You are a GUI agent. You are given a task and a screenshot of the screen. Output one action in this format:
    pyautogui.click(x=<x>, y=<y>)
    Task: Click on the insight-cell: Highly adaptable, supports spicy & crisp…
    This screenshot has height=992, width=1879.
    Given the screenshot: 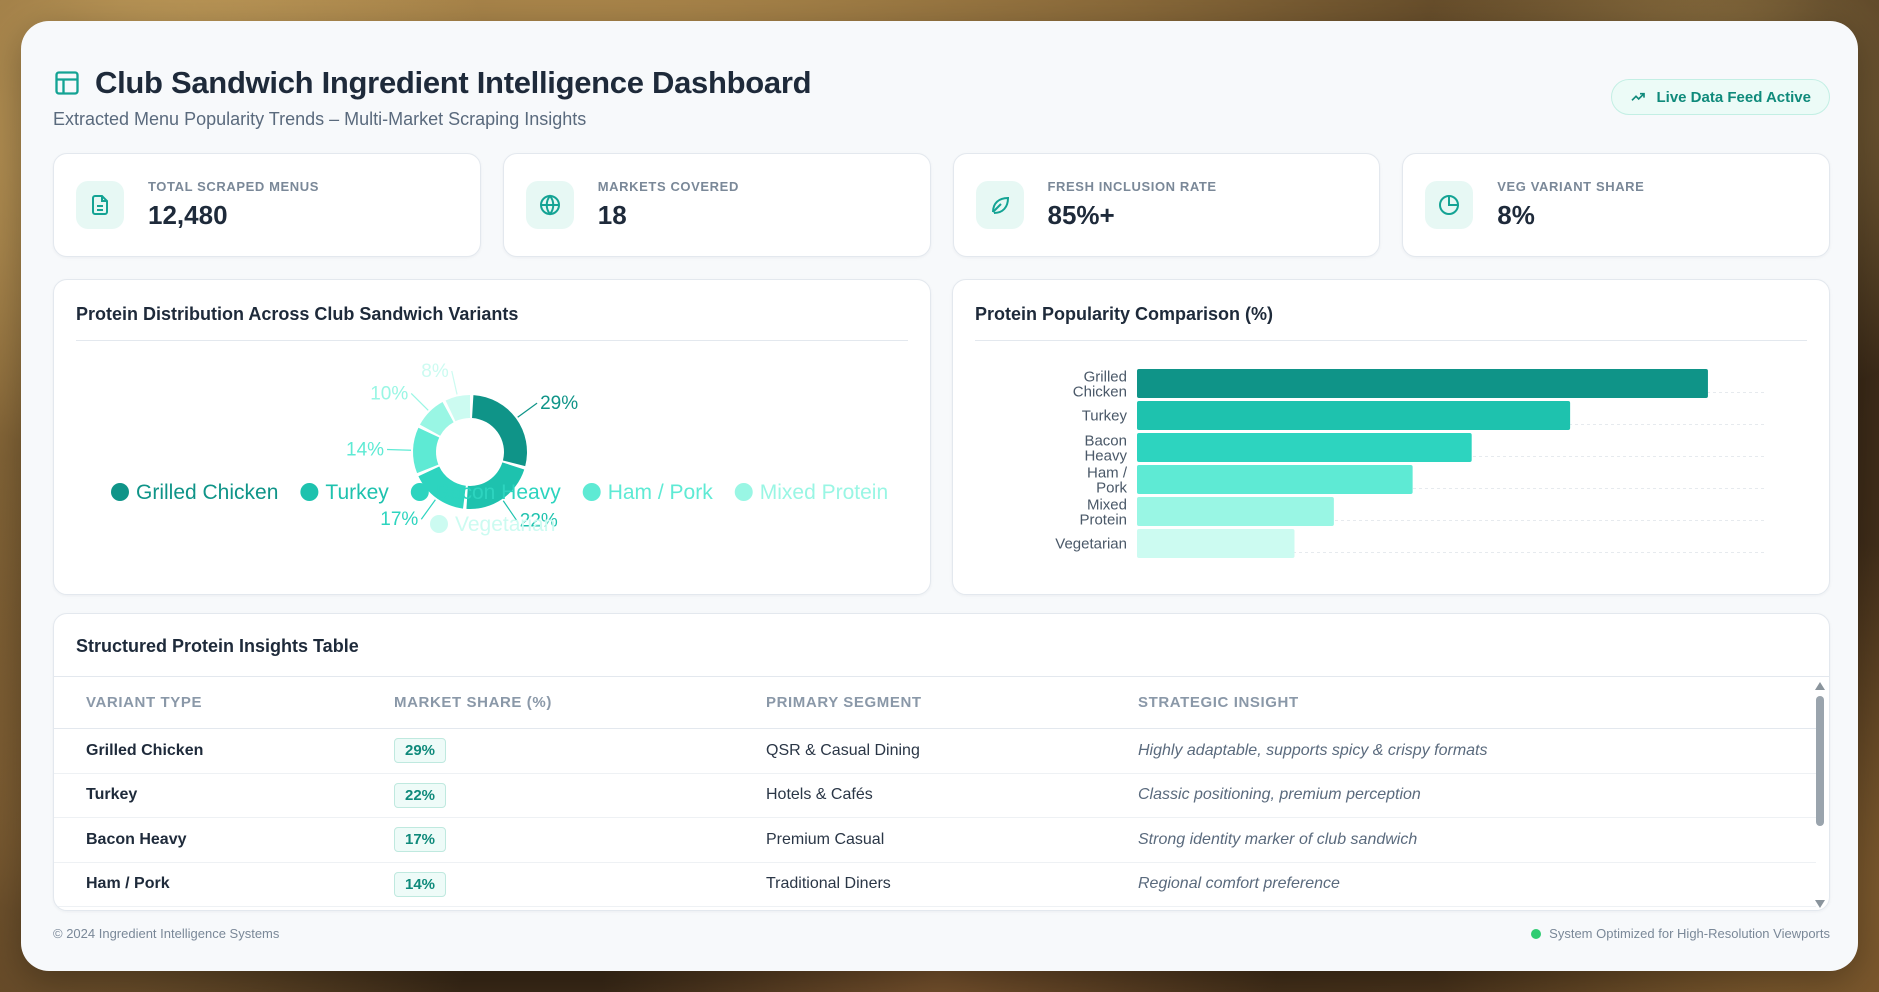 What is the action you would take?
    pyautogui.click(x=1313, y=750)
    